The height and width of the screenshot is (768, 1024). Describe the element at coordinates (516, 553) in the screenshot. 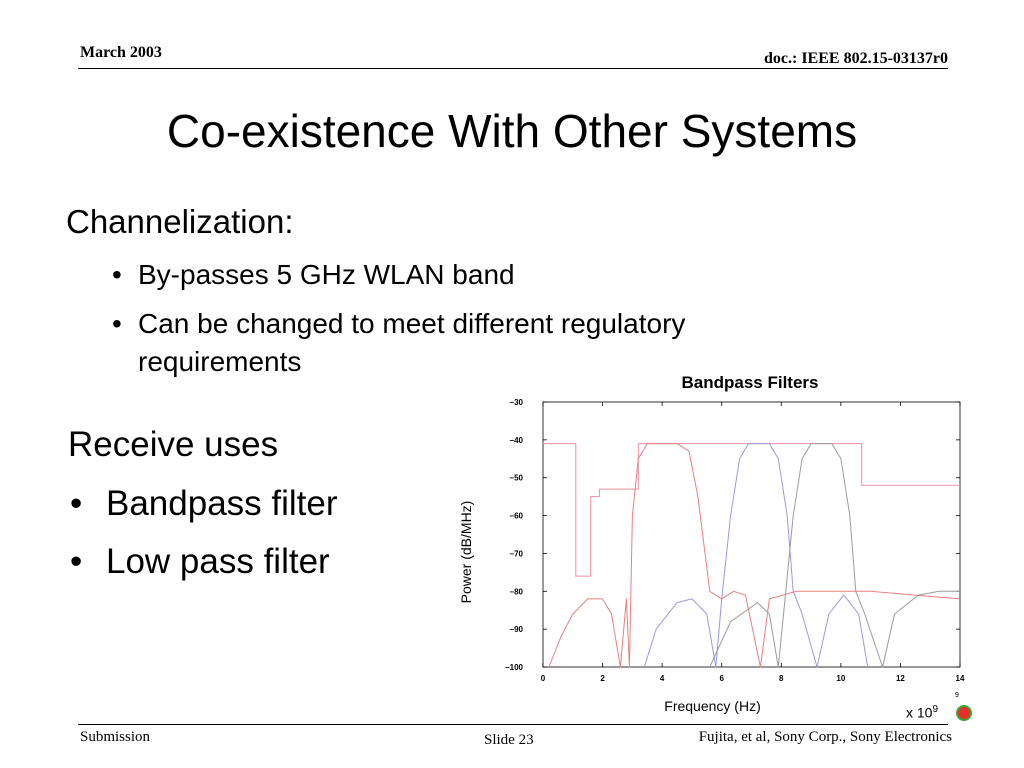

I see `y-tick-label: −70` at that location.